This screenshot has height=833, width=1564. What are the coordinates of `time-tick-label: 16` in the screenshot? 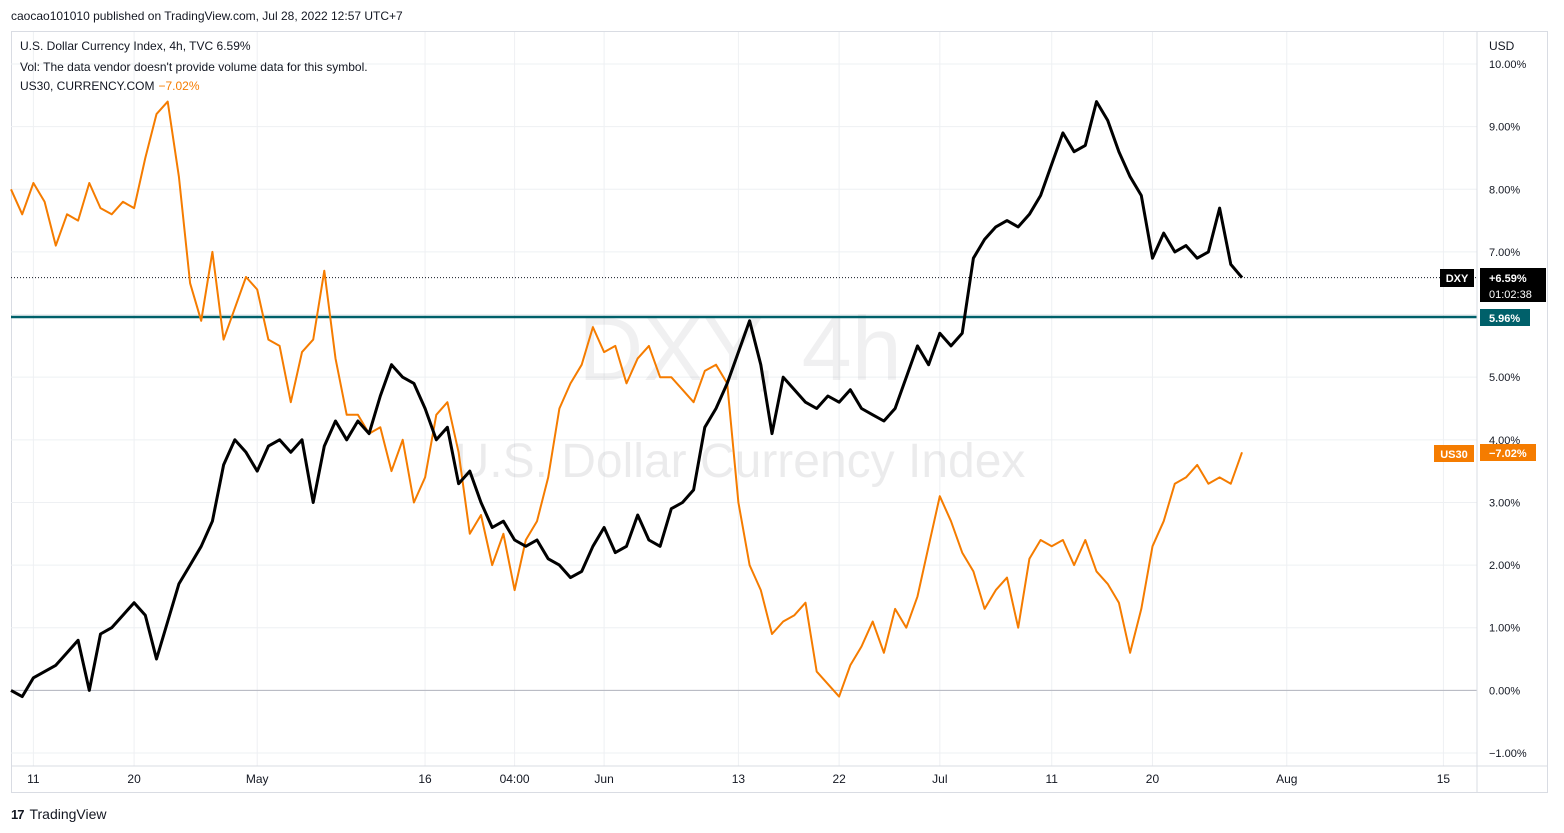 It's located at (425, 779).